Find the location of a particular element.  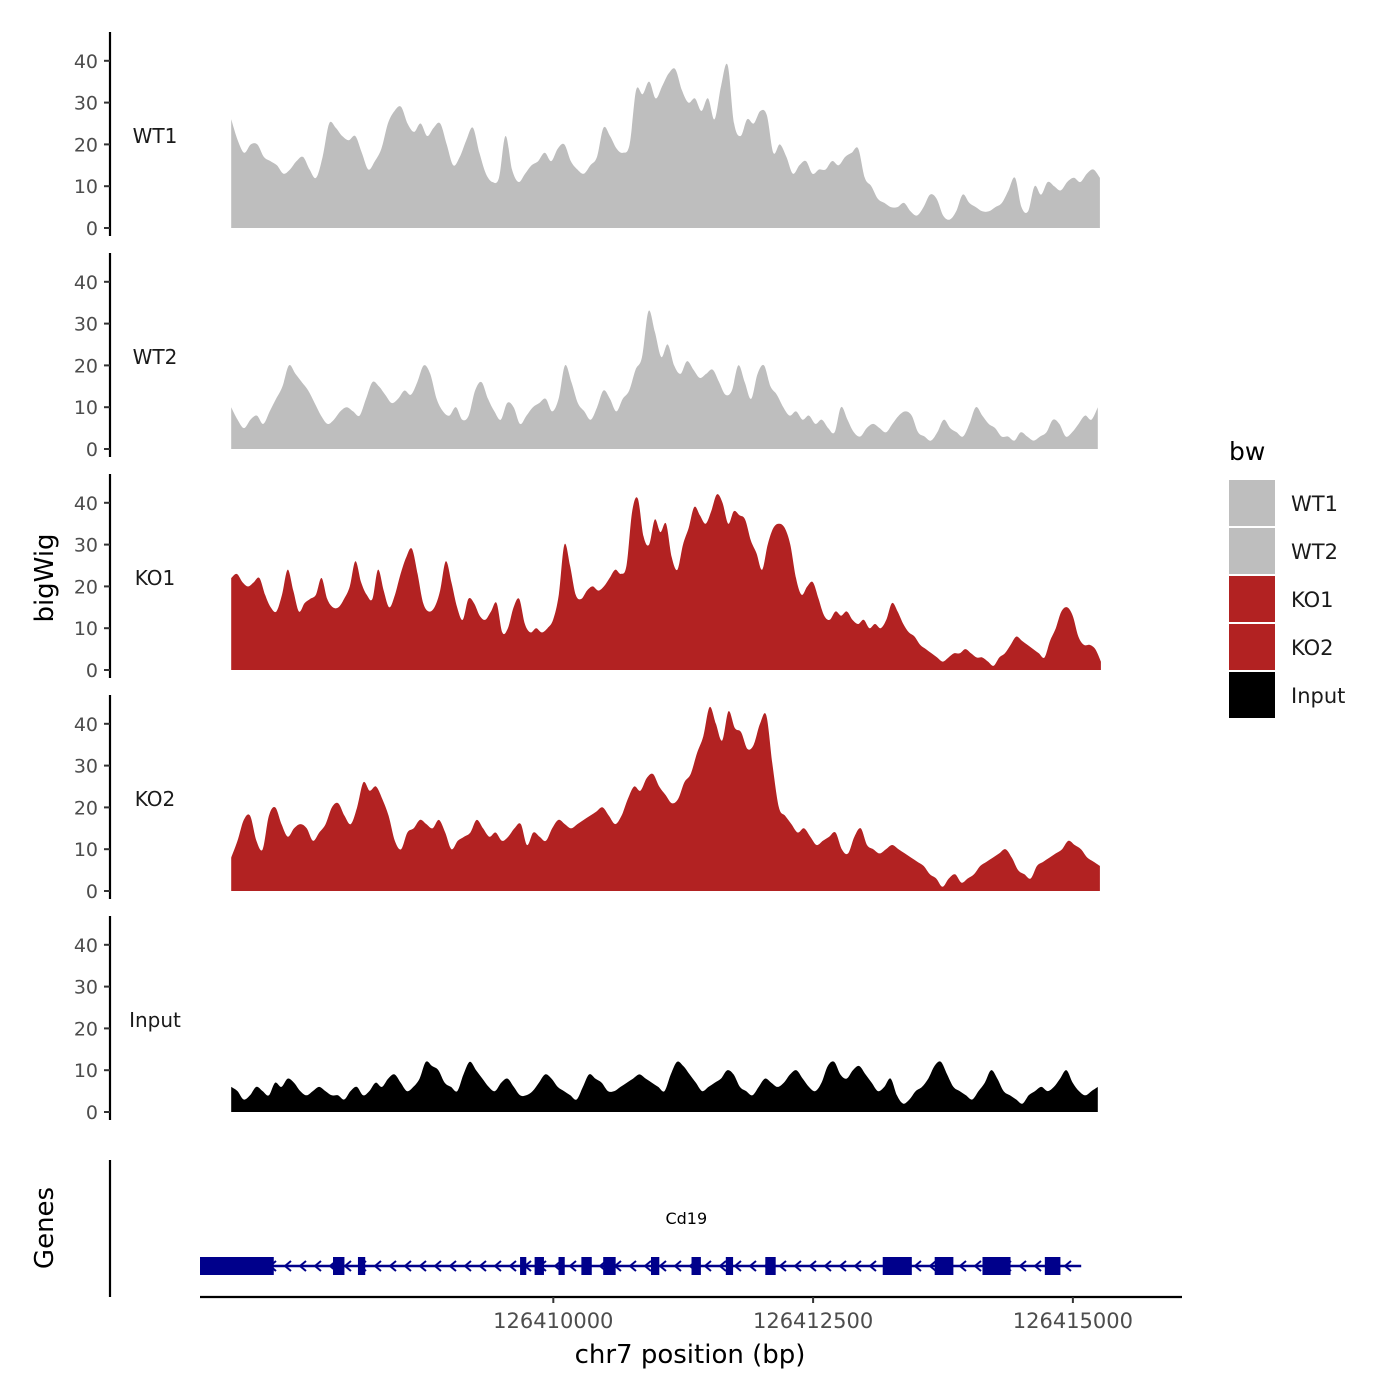

legend-label-ko2: KO2 is located at coordinates (1312, 648).